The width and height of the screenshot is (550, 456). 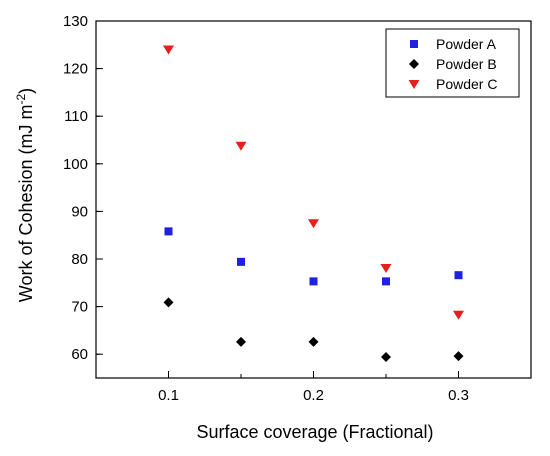 I want to click on y-tick-label: 120, so click(x=75, y=69).